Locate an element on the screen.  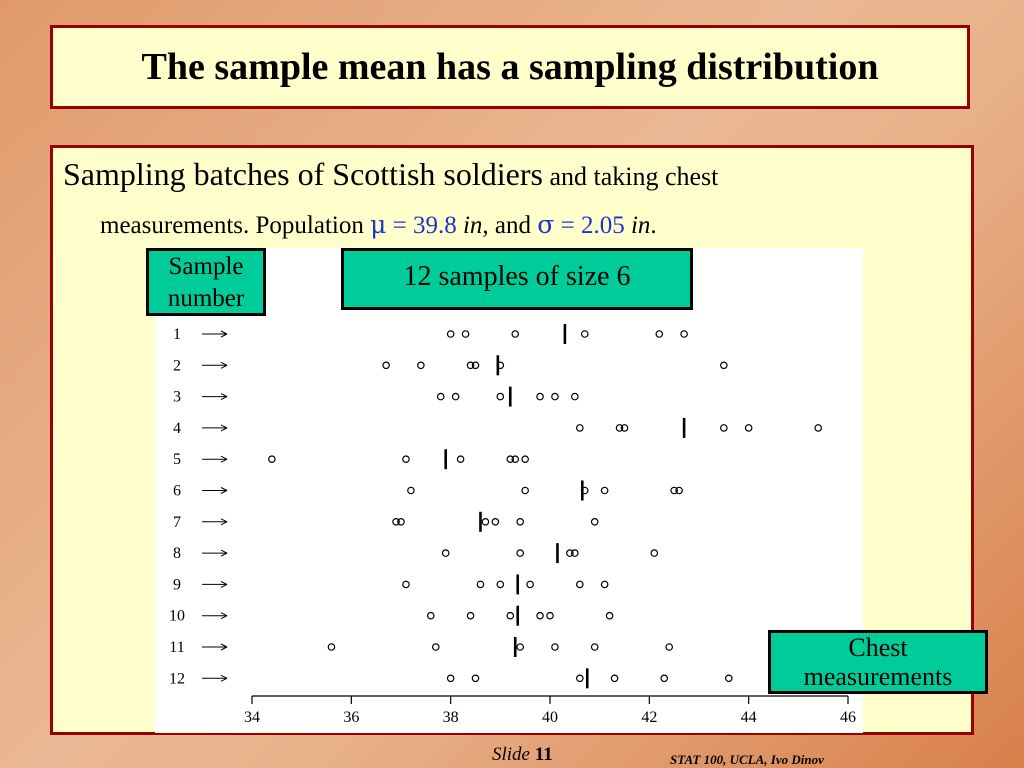
footer-credit: STAT 100, UCLA, Ivo Dinov is located at coordinates (747, 759).